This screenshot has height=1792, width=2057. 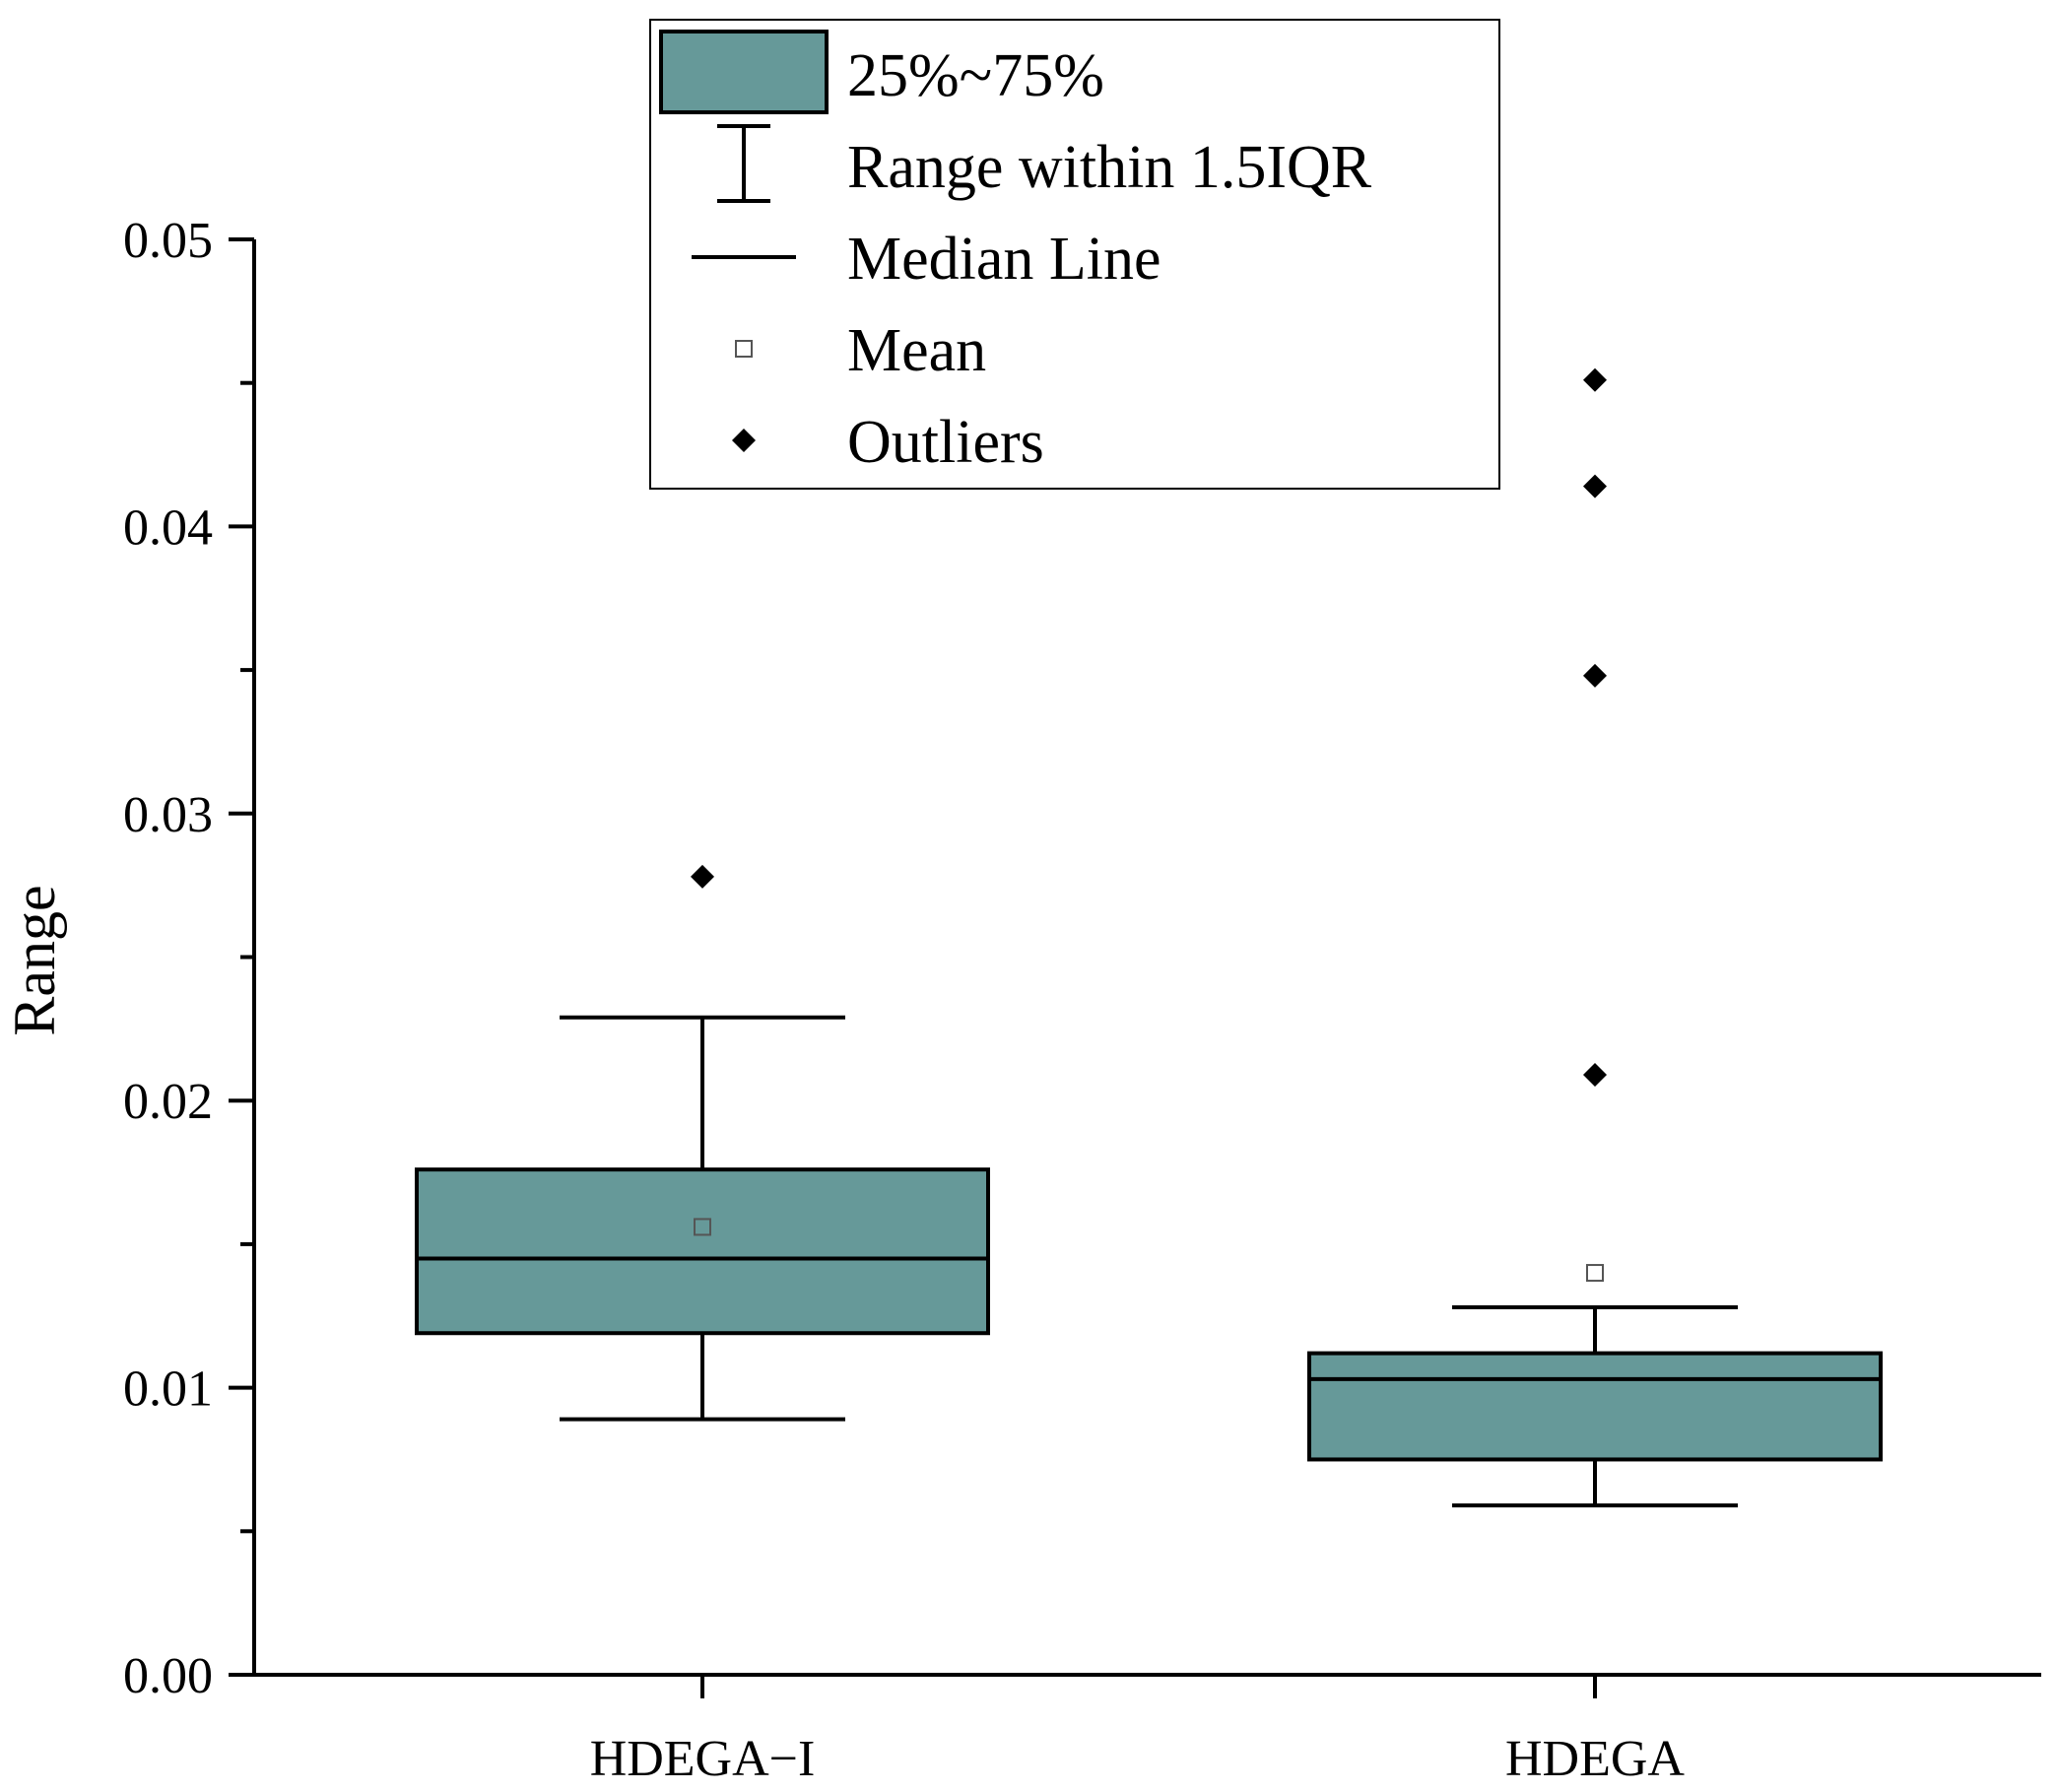 What do you see at coordinates (1110, 167) in the screenshot?
I see `legend-label-whisker: Range within 1.5IQR` at bounding box center [1110, 167].